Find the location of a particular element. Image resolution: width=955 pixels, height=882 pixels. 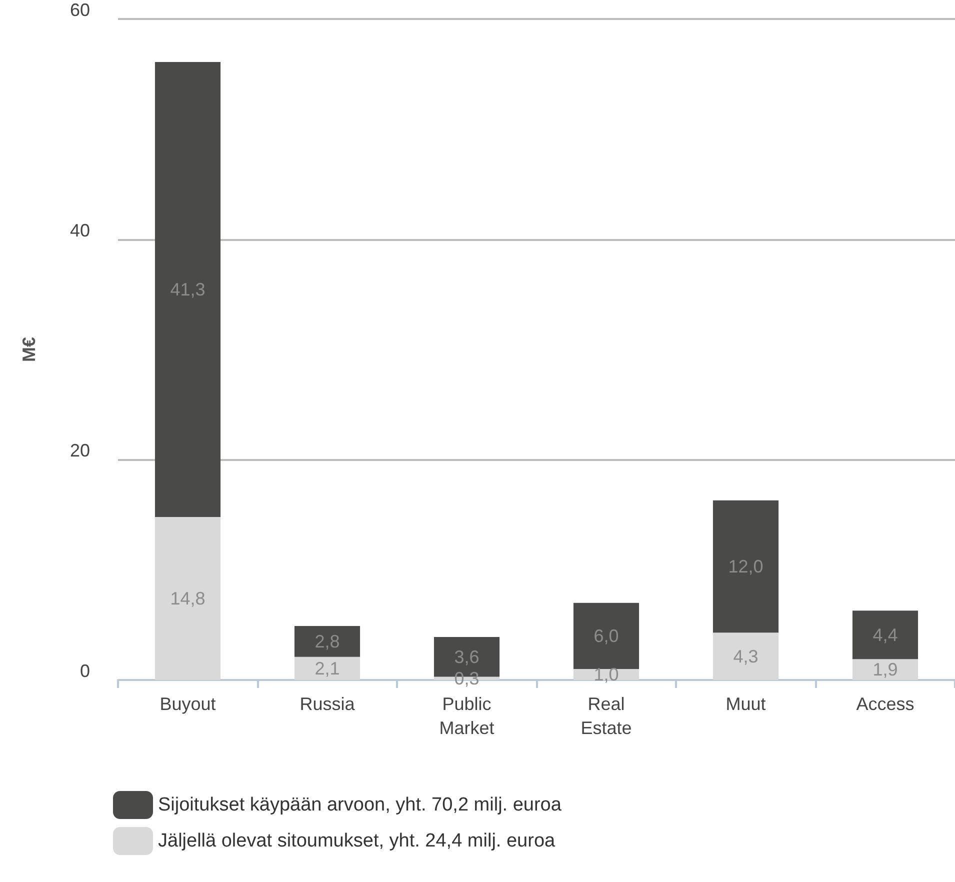

x-tick-label: Access is located at coordinates (885, 704).